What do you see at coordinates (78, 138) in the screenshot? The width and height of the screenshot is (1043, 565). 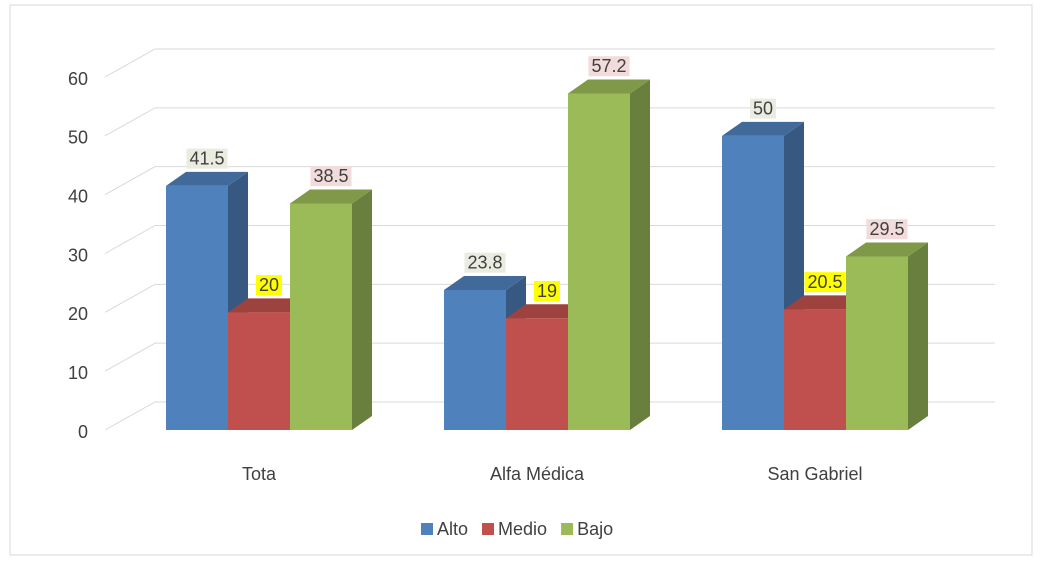 I see `y-tick-label: 50` at bounding box center [78, 138].